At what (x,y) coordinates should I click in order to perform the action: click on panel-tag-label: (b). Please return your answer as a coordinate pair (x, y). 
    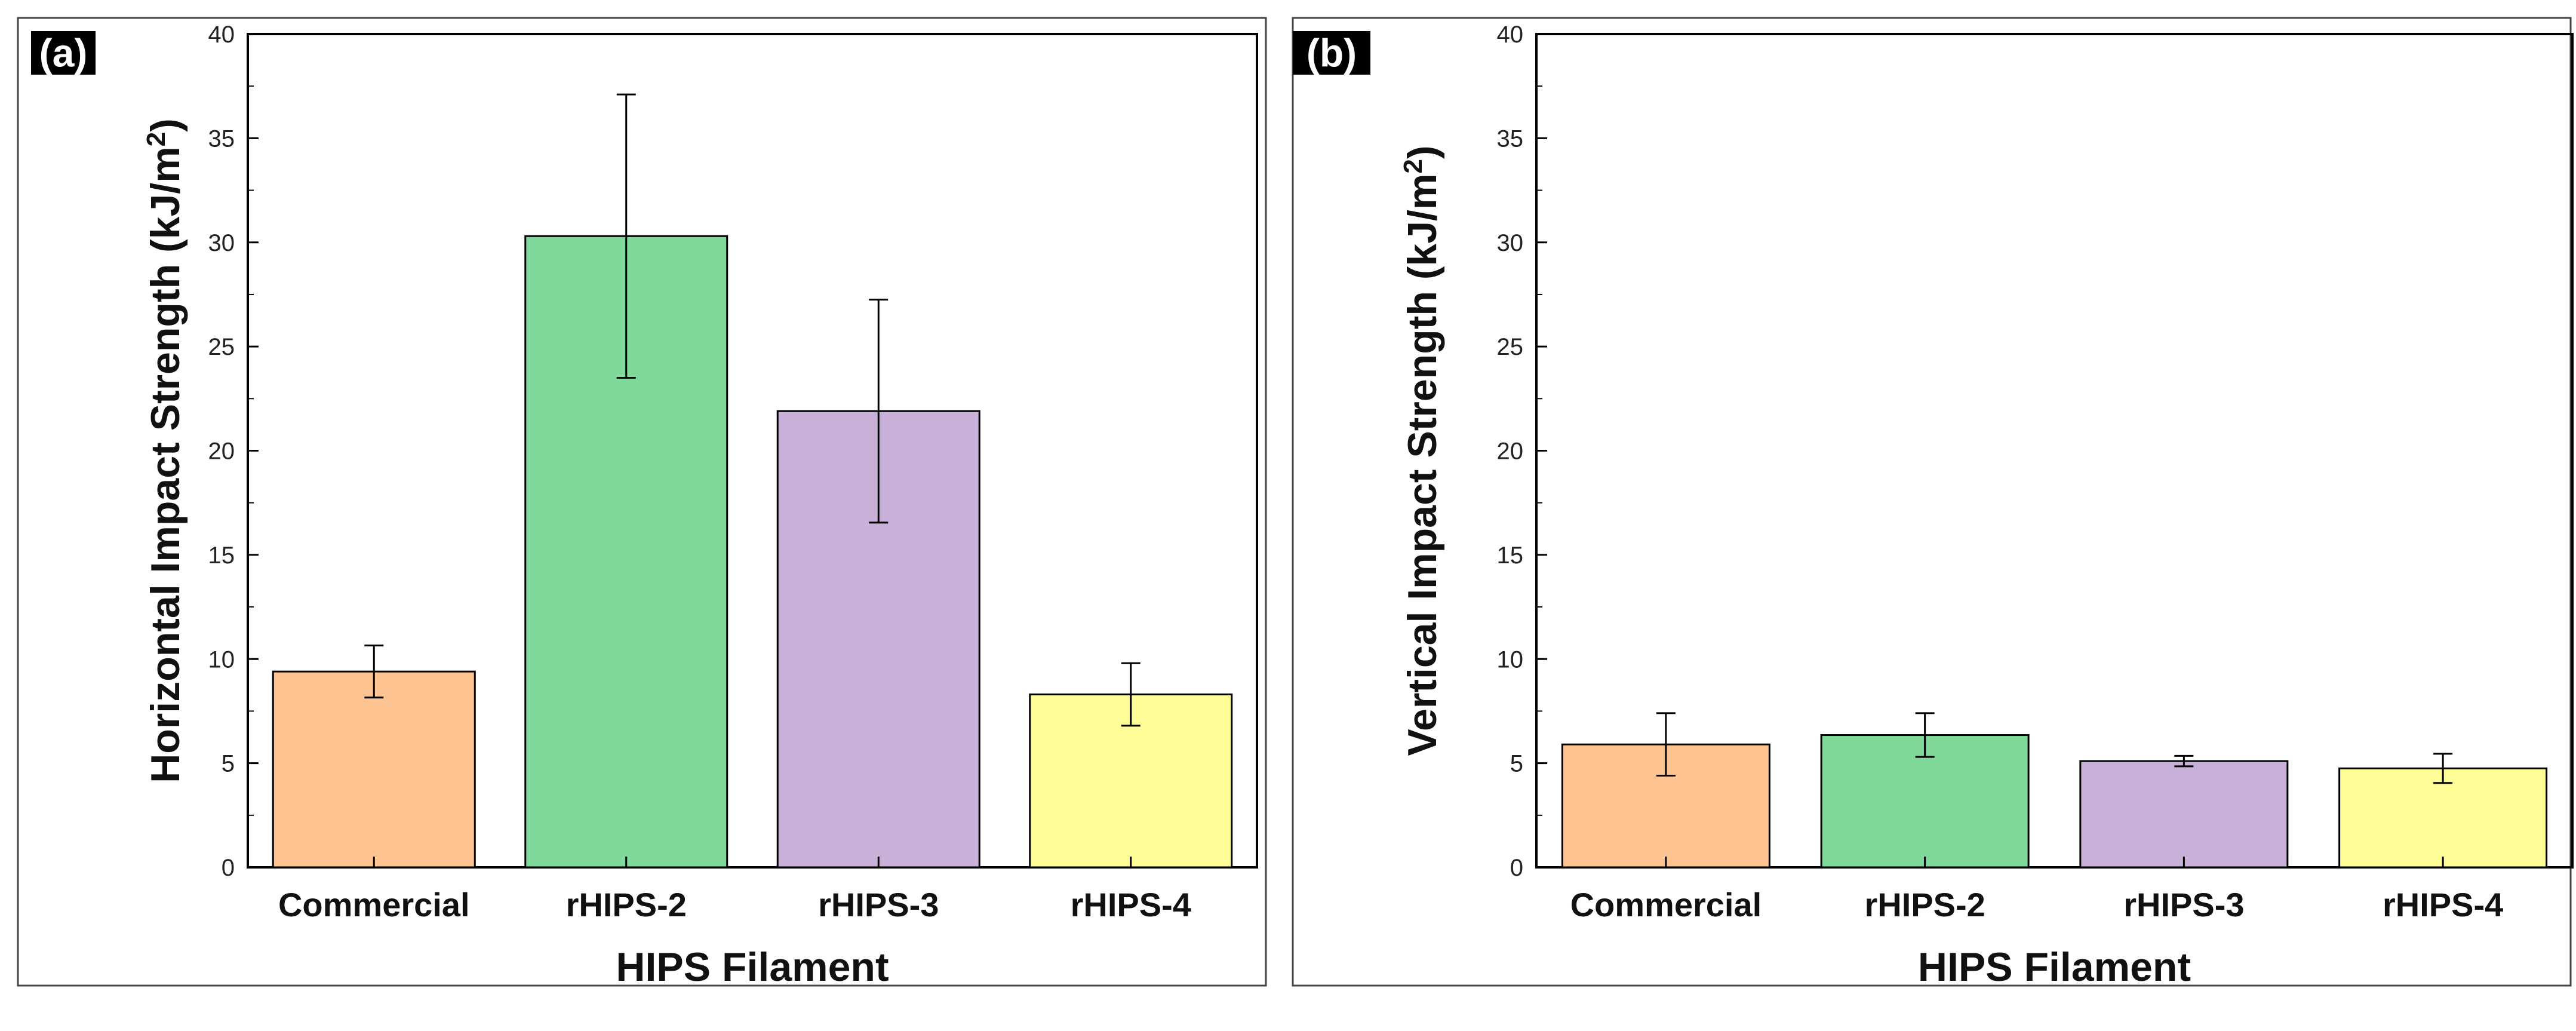
    Looking at the image, I should click on (1332, 53).